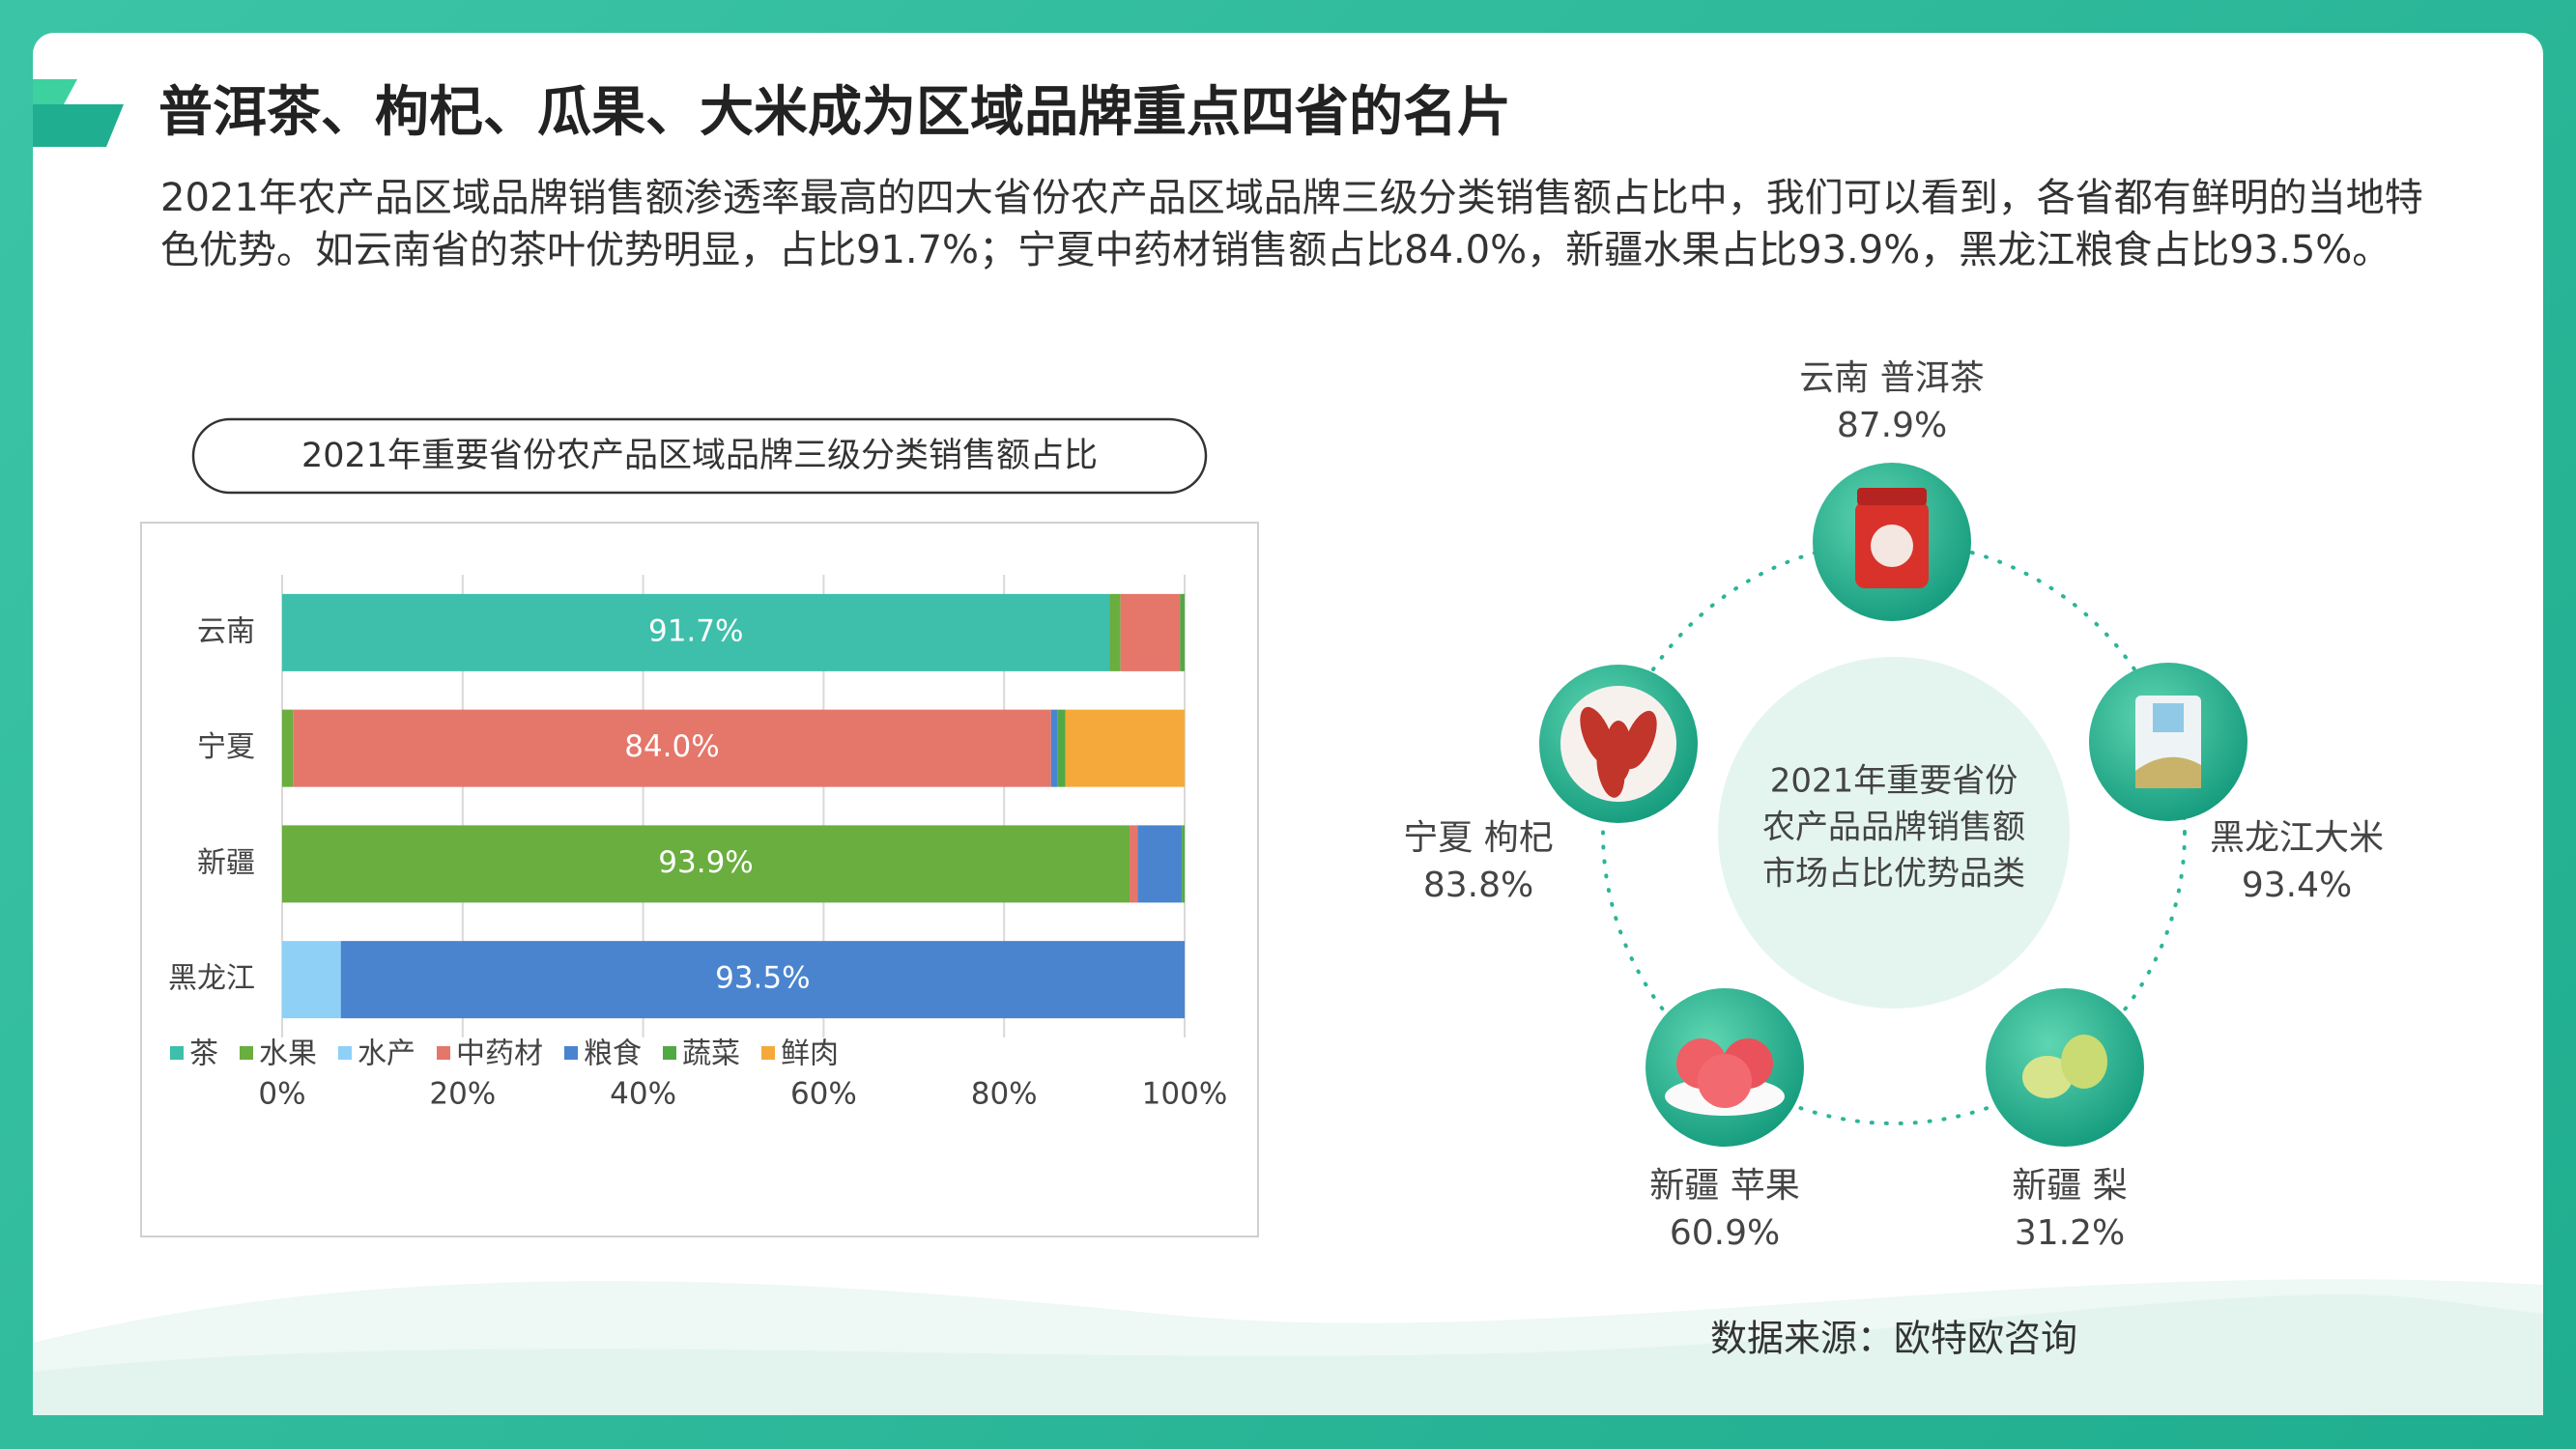 This screenshot has height=1449, width=2576. Describe the element at coordinates (2297, 838) in the screenshot. I see `node-label: 黑龙江大米` at that location.